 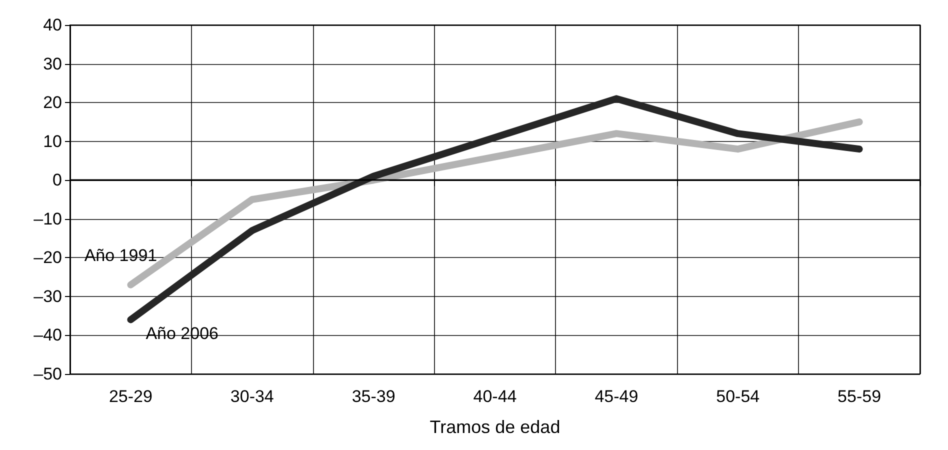 What do you see at coordinates (52, 64) in the screenshot?
I see `y-tick-label: 30` at bounding box center [52, 64].